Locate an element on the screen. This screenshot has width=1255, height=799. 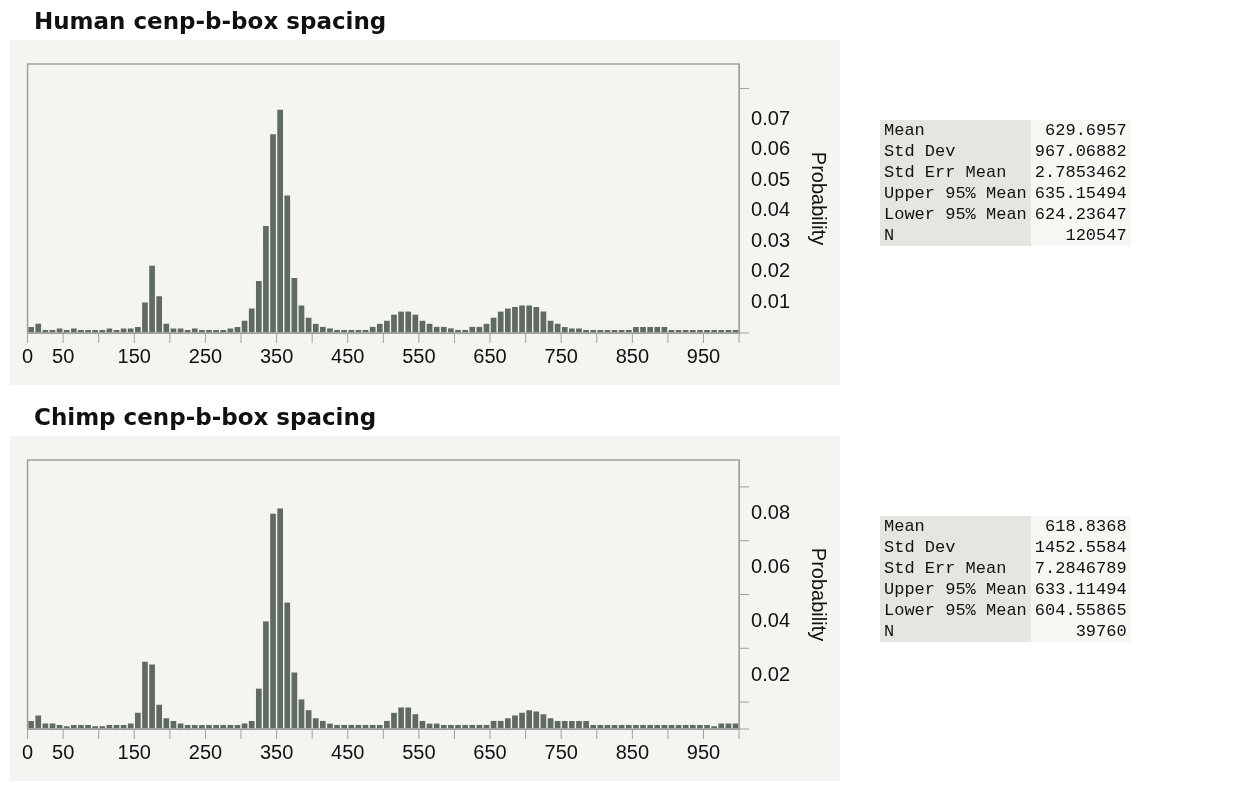
y-tick-label: 0.05 is located at coordinates (771, 178).